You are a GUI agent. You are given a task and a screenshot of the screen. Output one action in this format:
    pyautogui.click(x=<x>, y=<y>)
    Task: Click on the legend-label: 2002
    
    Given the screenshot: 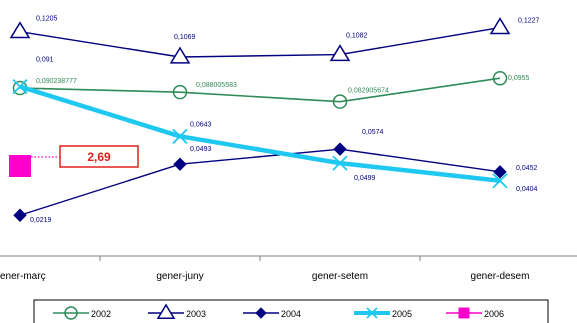 What is the action you would take?
    pyautogui.click(x=101, y=314)
    